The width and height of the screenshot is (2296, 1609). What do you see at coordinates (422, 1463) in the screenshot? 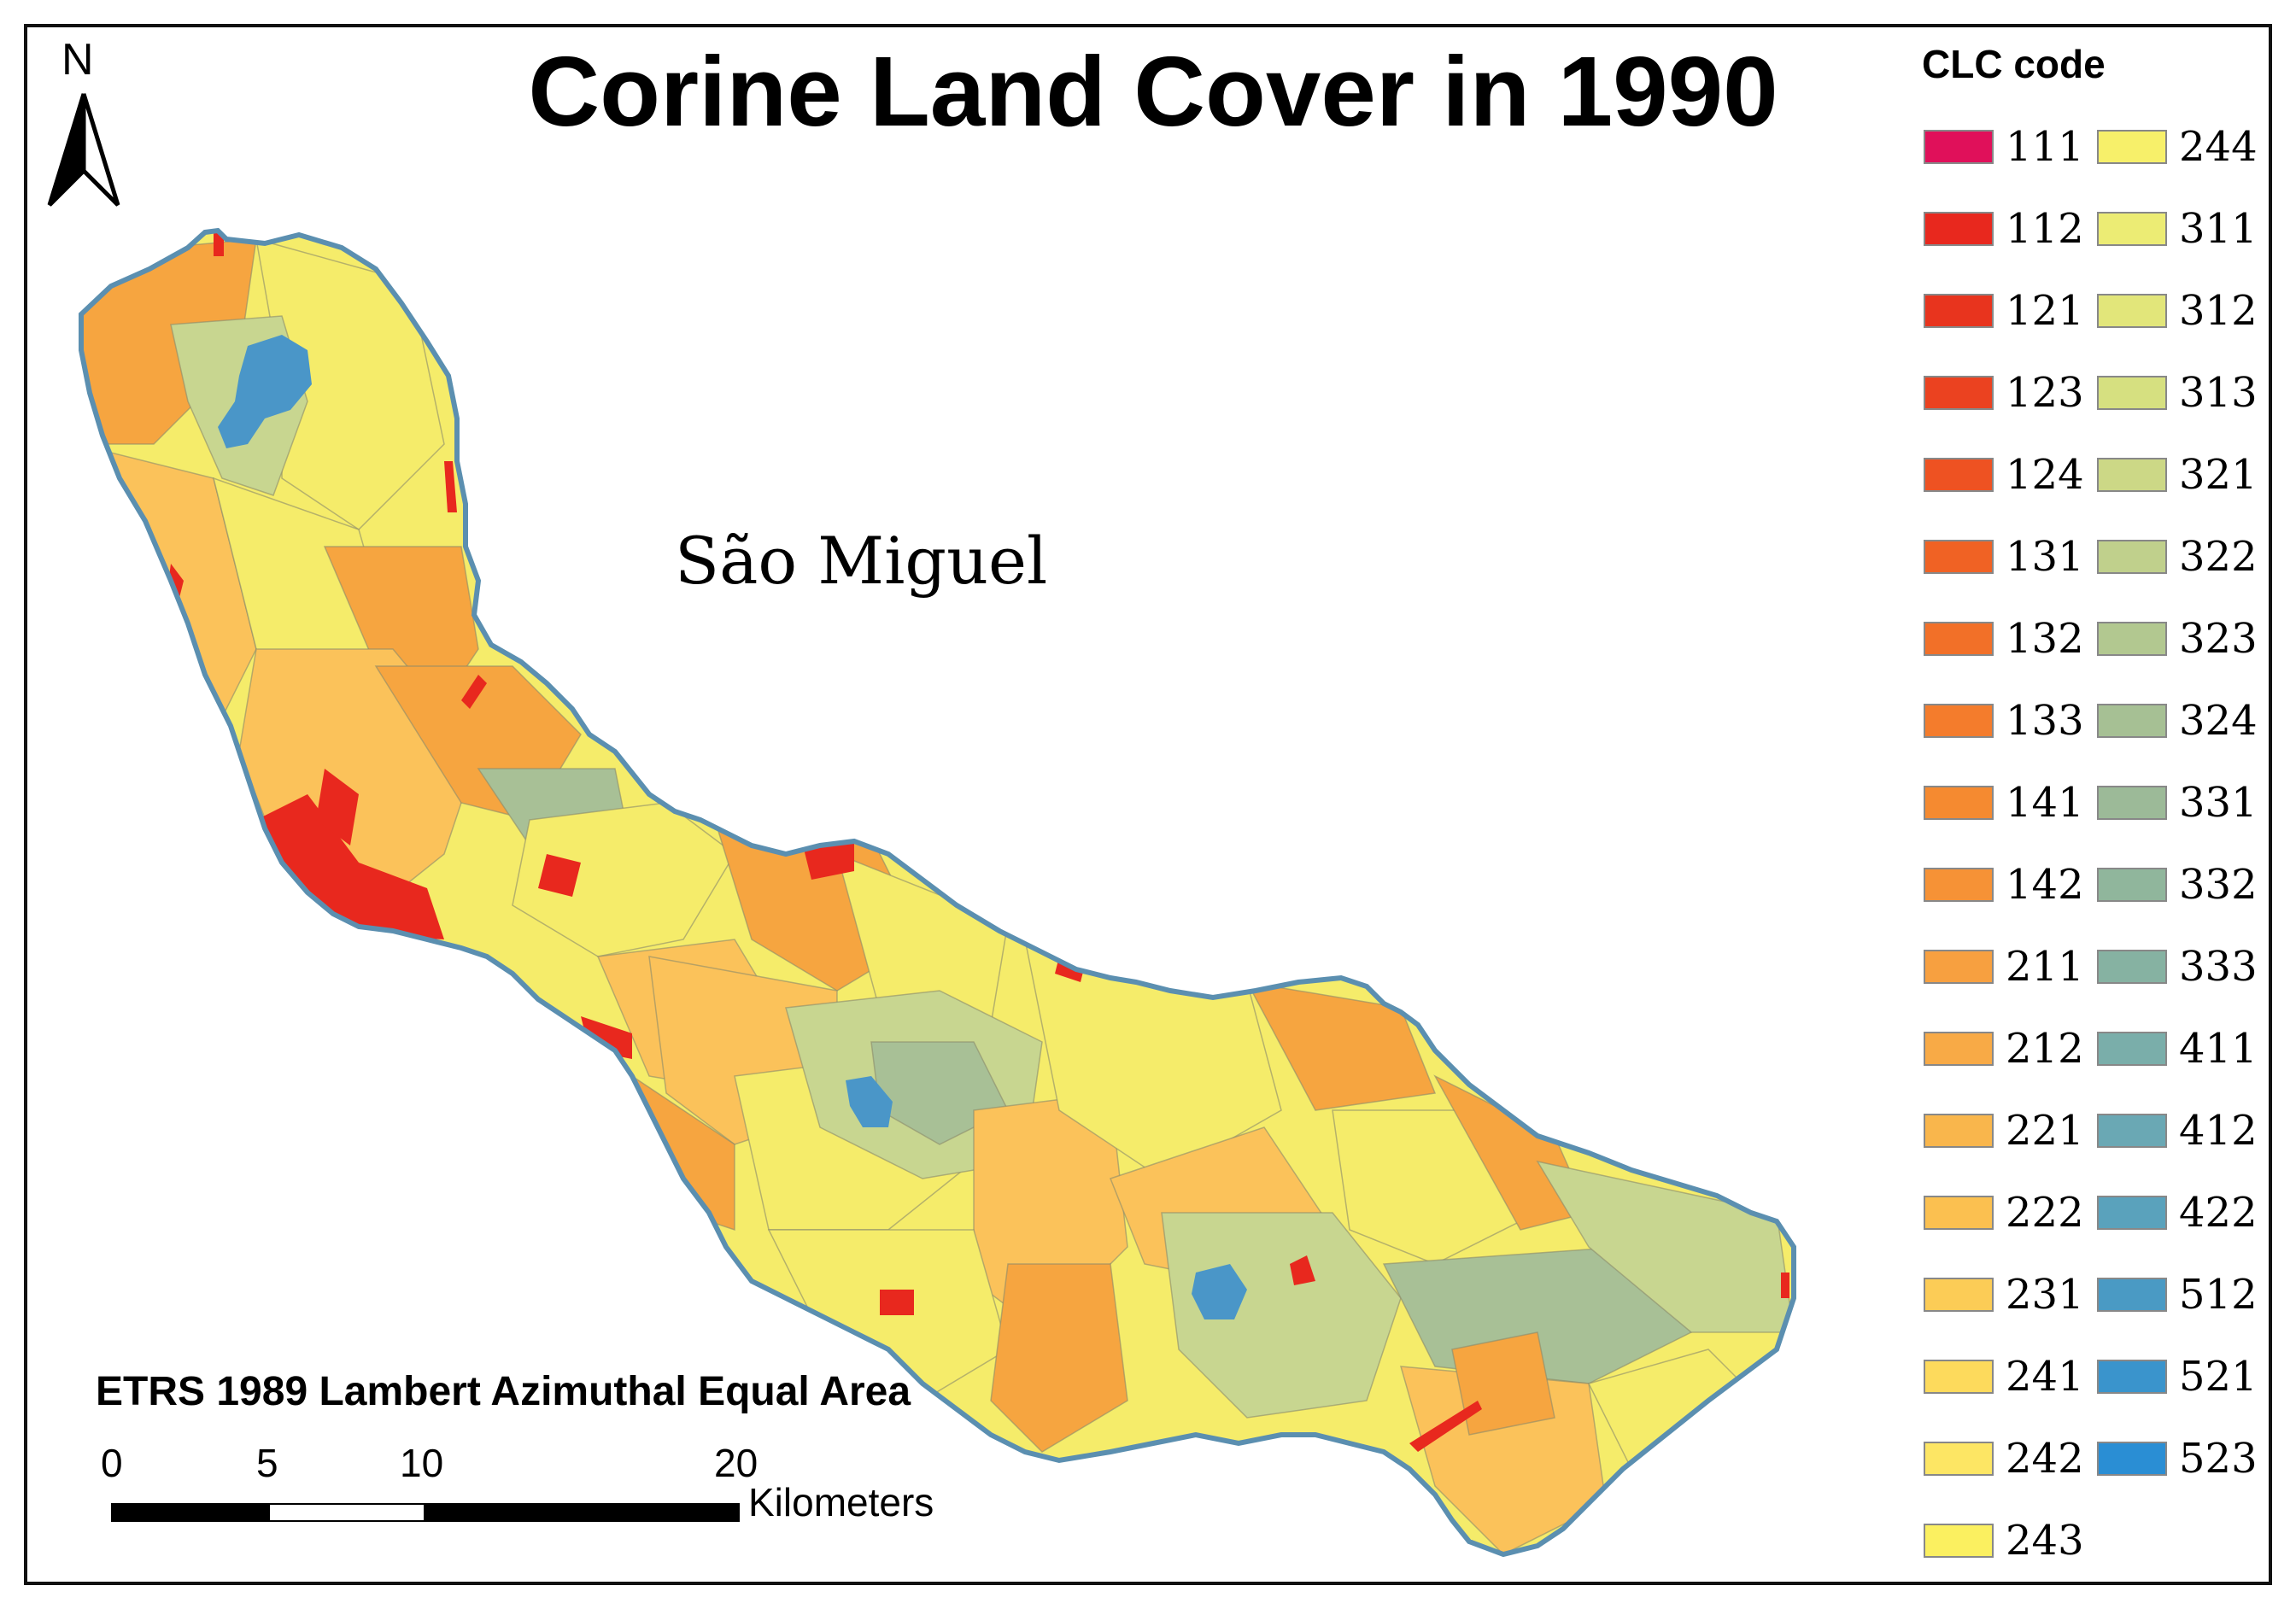
I see `scale-tick-10: 10` at bounding box center [422, 1463].